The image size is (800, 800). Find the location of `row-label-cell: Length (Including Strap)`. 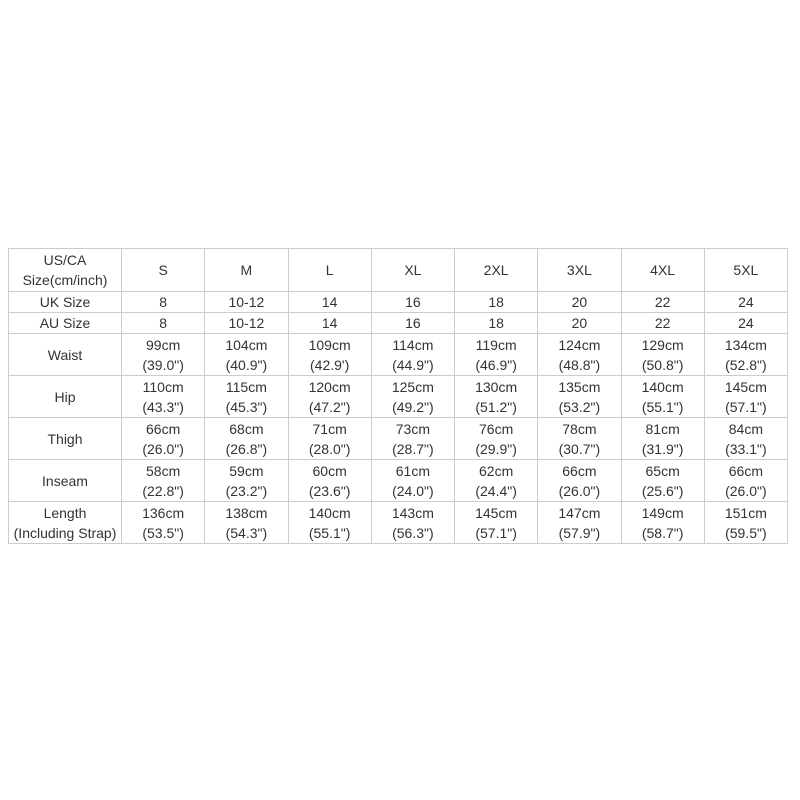

row-label-cell: Length (Including Strap) is located at coordinates (65, 522).